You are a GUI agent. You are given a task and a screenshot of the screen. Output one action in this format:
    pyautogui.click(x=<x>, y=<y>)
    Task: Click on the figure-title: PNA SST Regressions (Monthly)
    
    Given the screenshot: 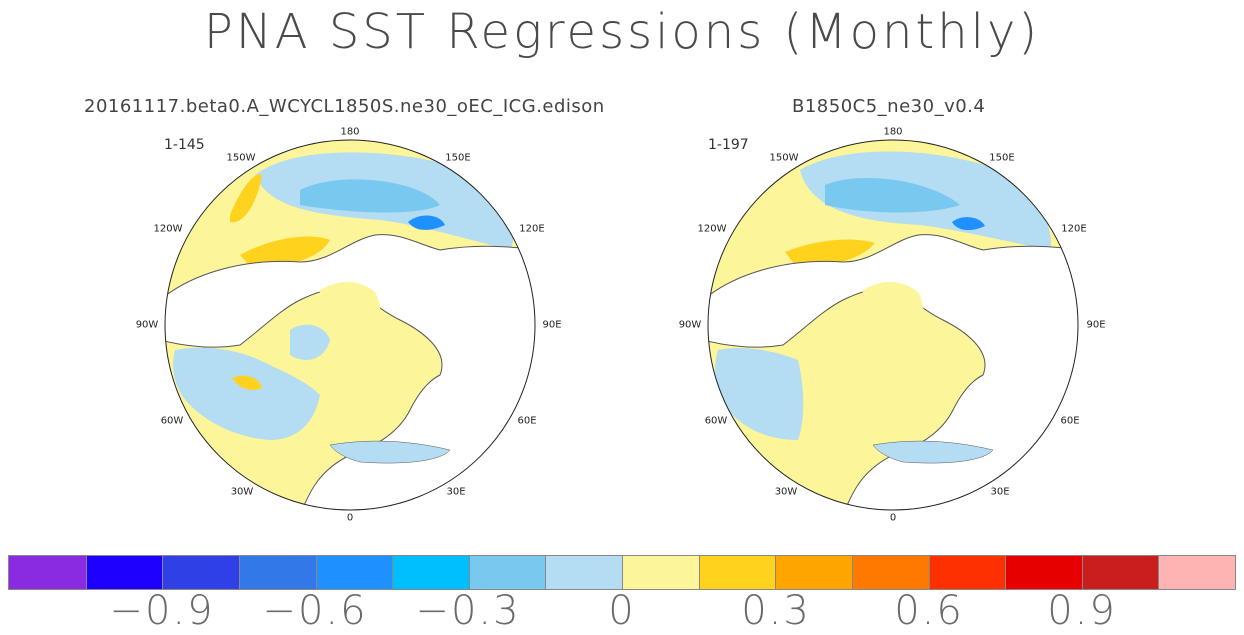 What is the action you would take?
    pyautogui.click(x=622, y=32)
    